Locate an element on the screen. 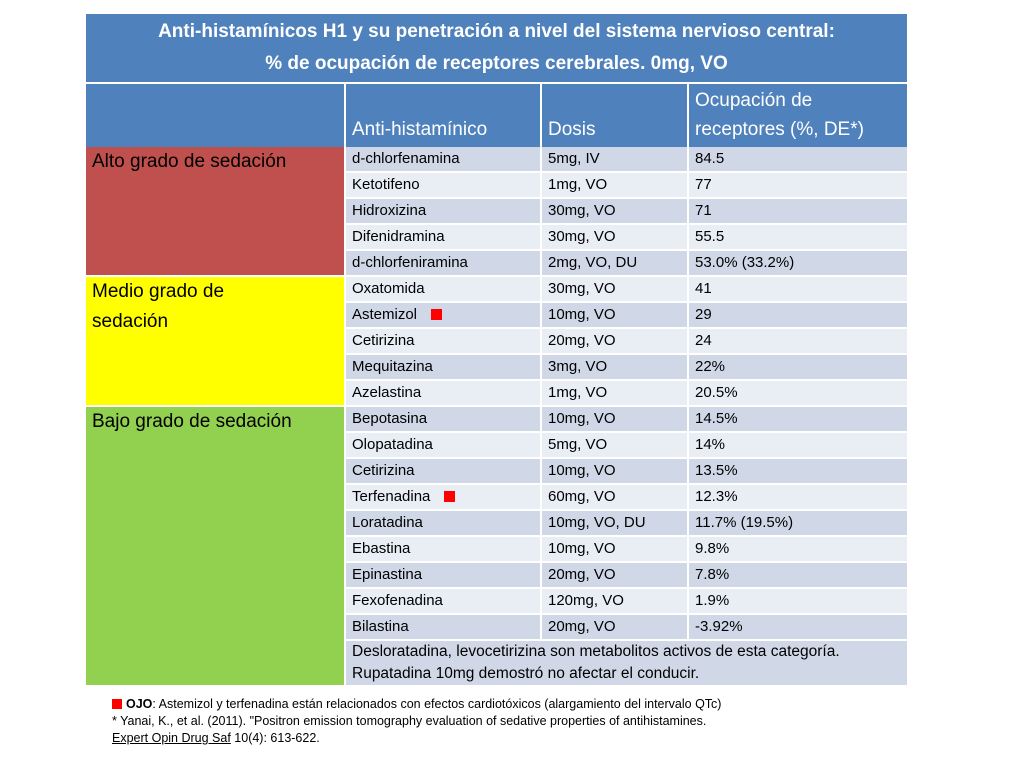 Image resolution: width=1024 pixels, height=768 pixels. cell-drug: Bepotasina is located at coordinates (443, 419).